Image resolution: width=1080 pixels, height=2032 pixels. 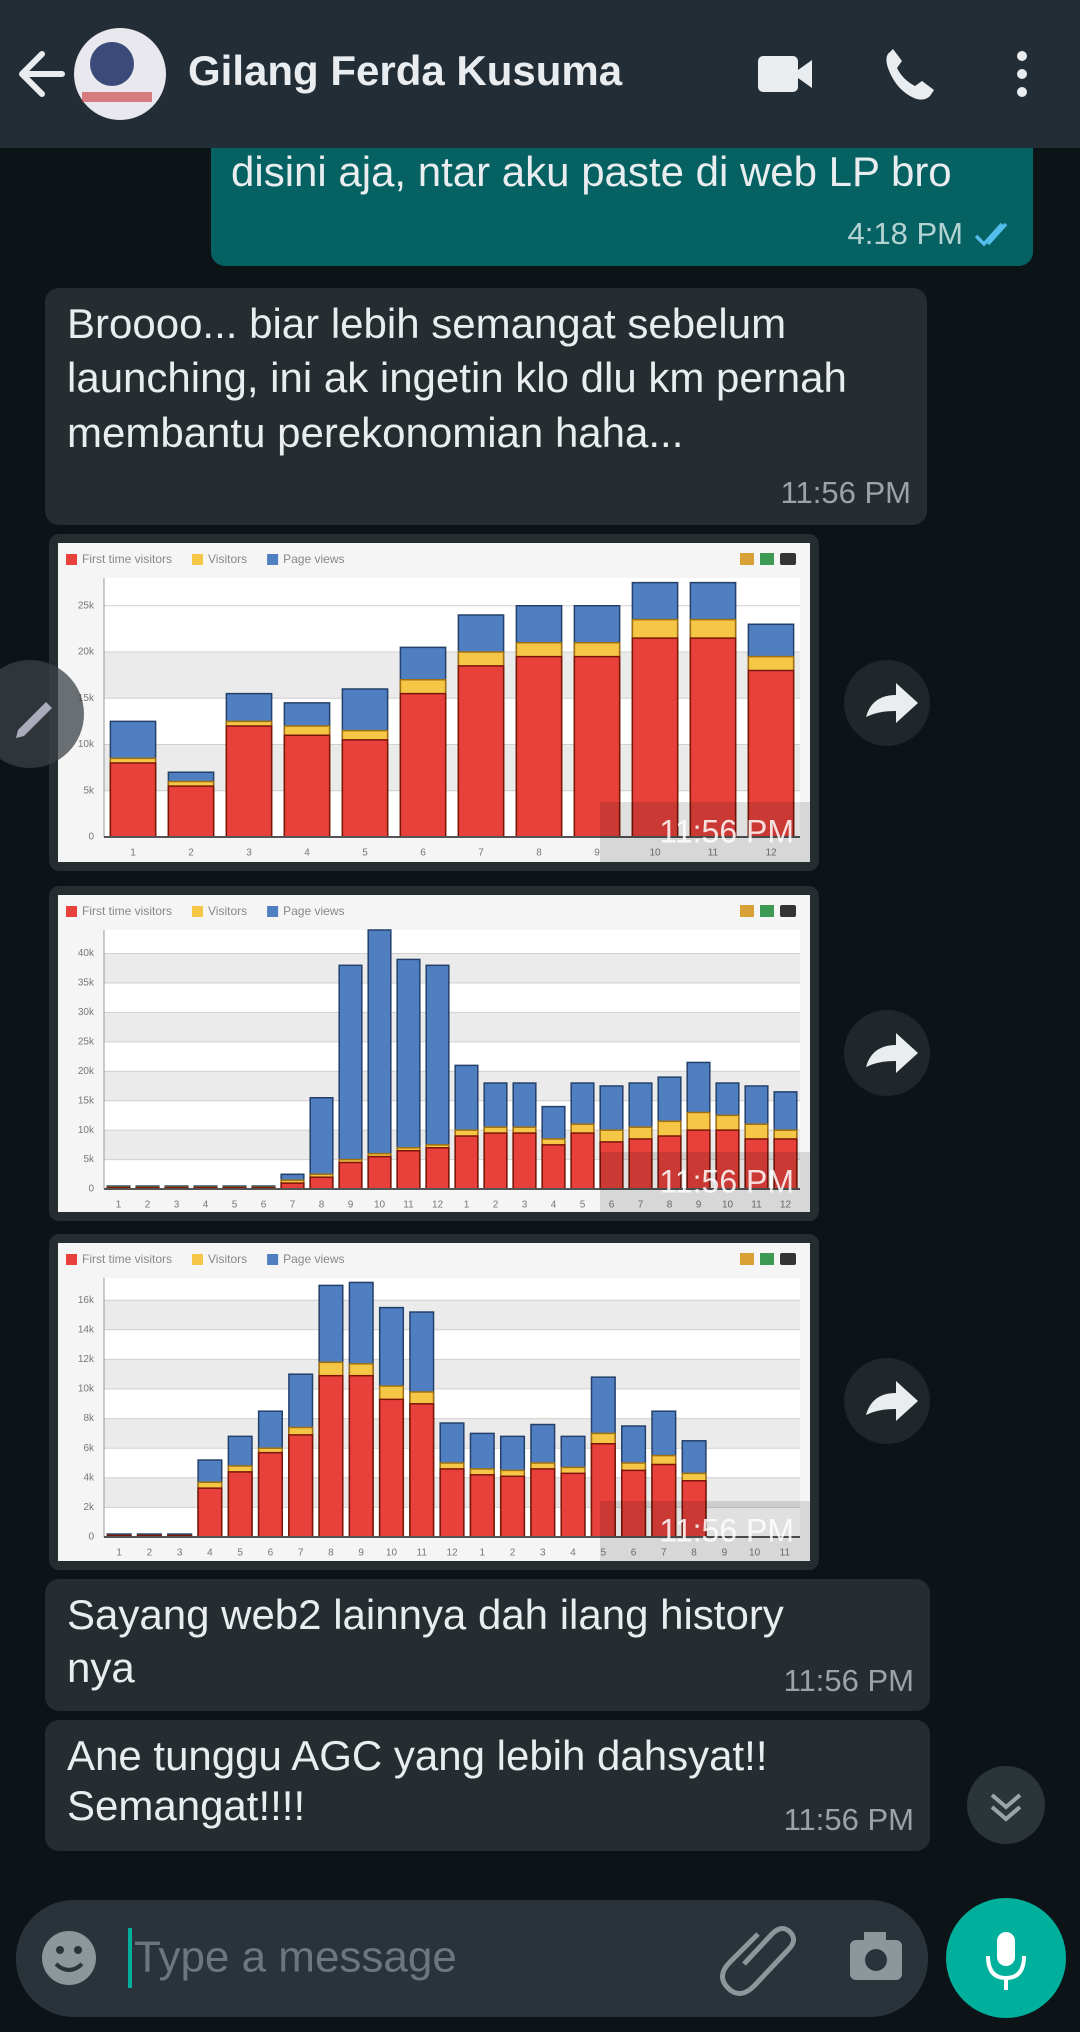 What do you see at coordinates (452, 1553) in the screenshot?
I see `x-tick-label: 12` at bounding box center [452, 1553].